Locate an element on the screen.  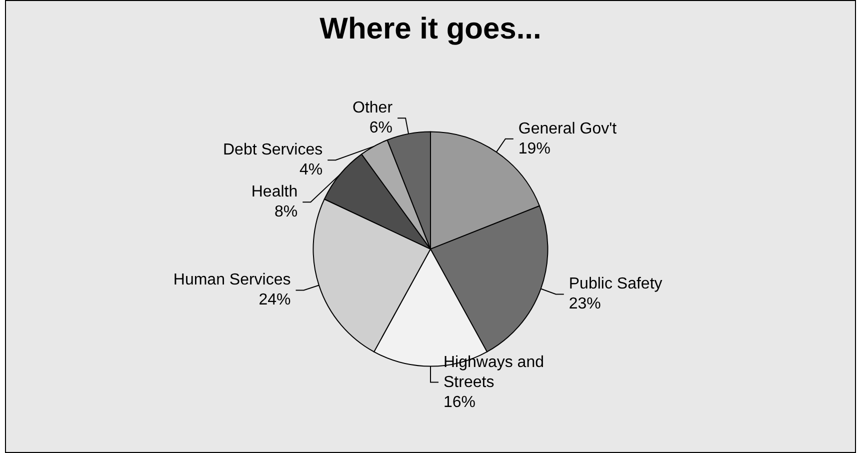
data-label: 16% is located at coordinates (460, 402).